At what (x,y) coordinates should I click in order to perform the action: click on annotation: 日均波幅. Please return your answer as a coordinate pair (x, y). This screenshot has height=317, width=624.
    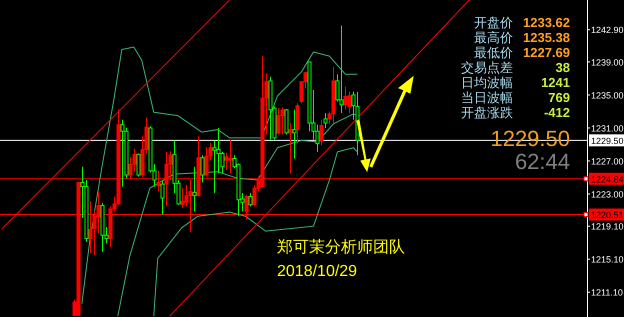
    Looking at the image, I should click on (487, 82).